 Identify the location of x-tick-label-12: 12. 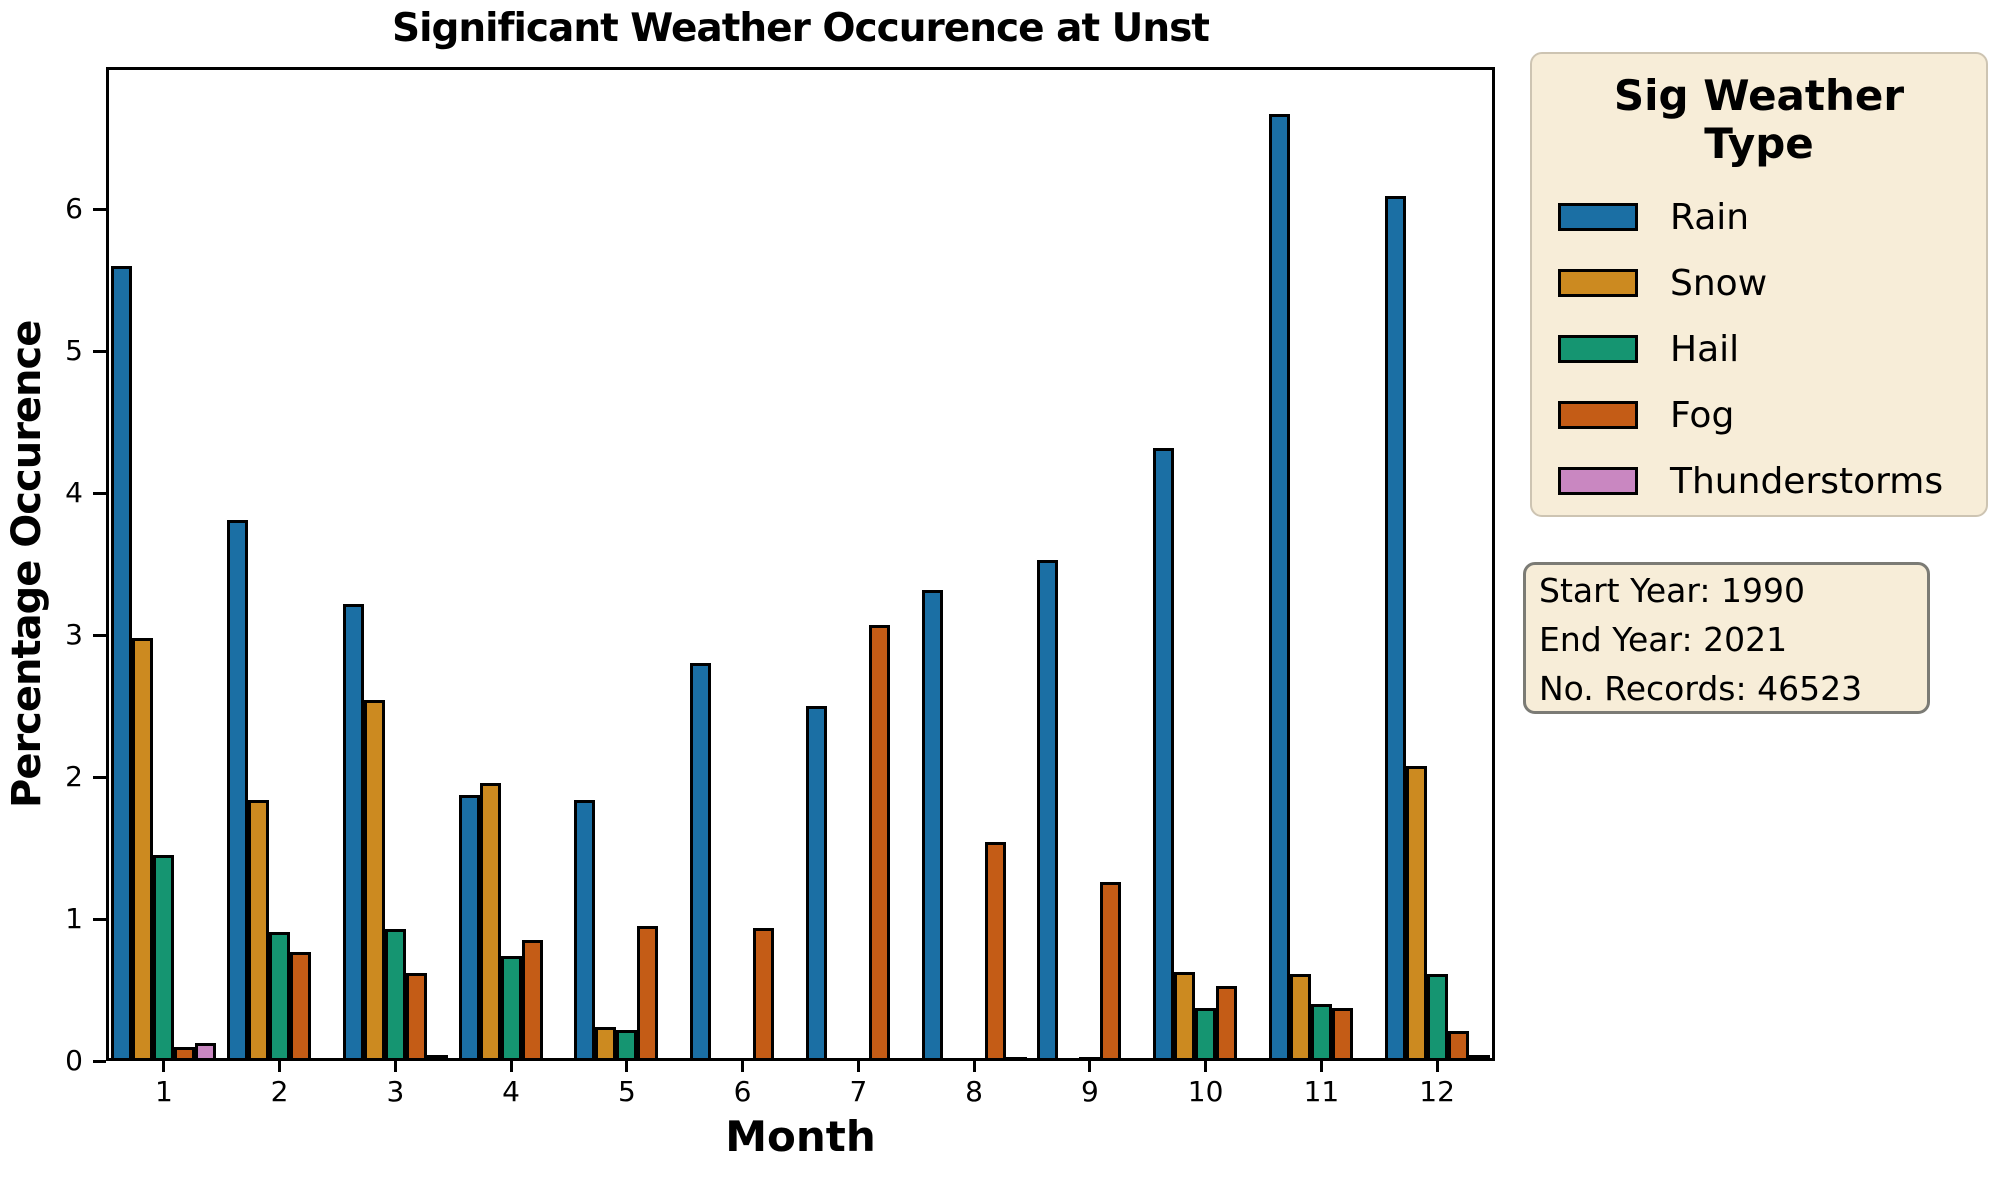
(1437, 1091).